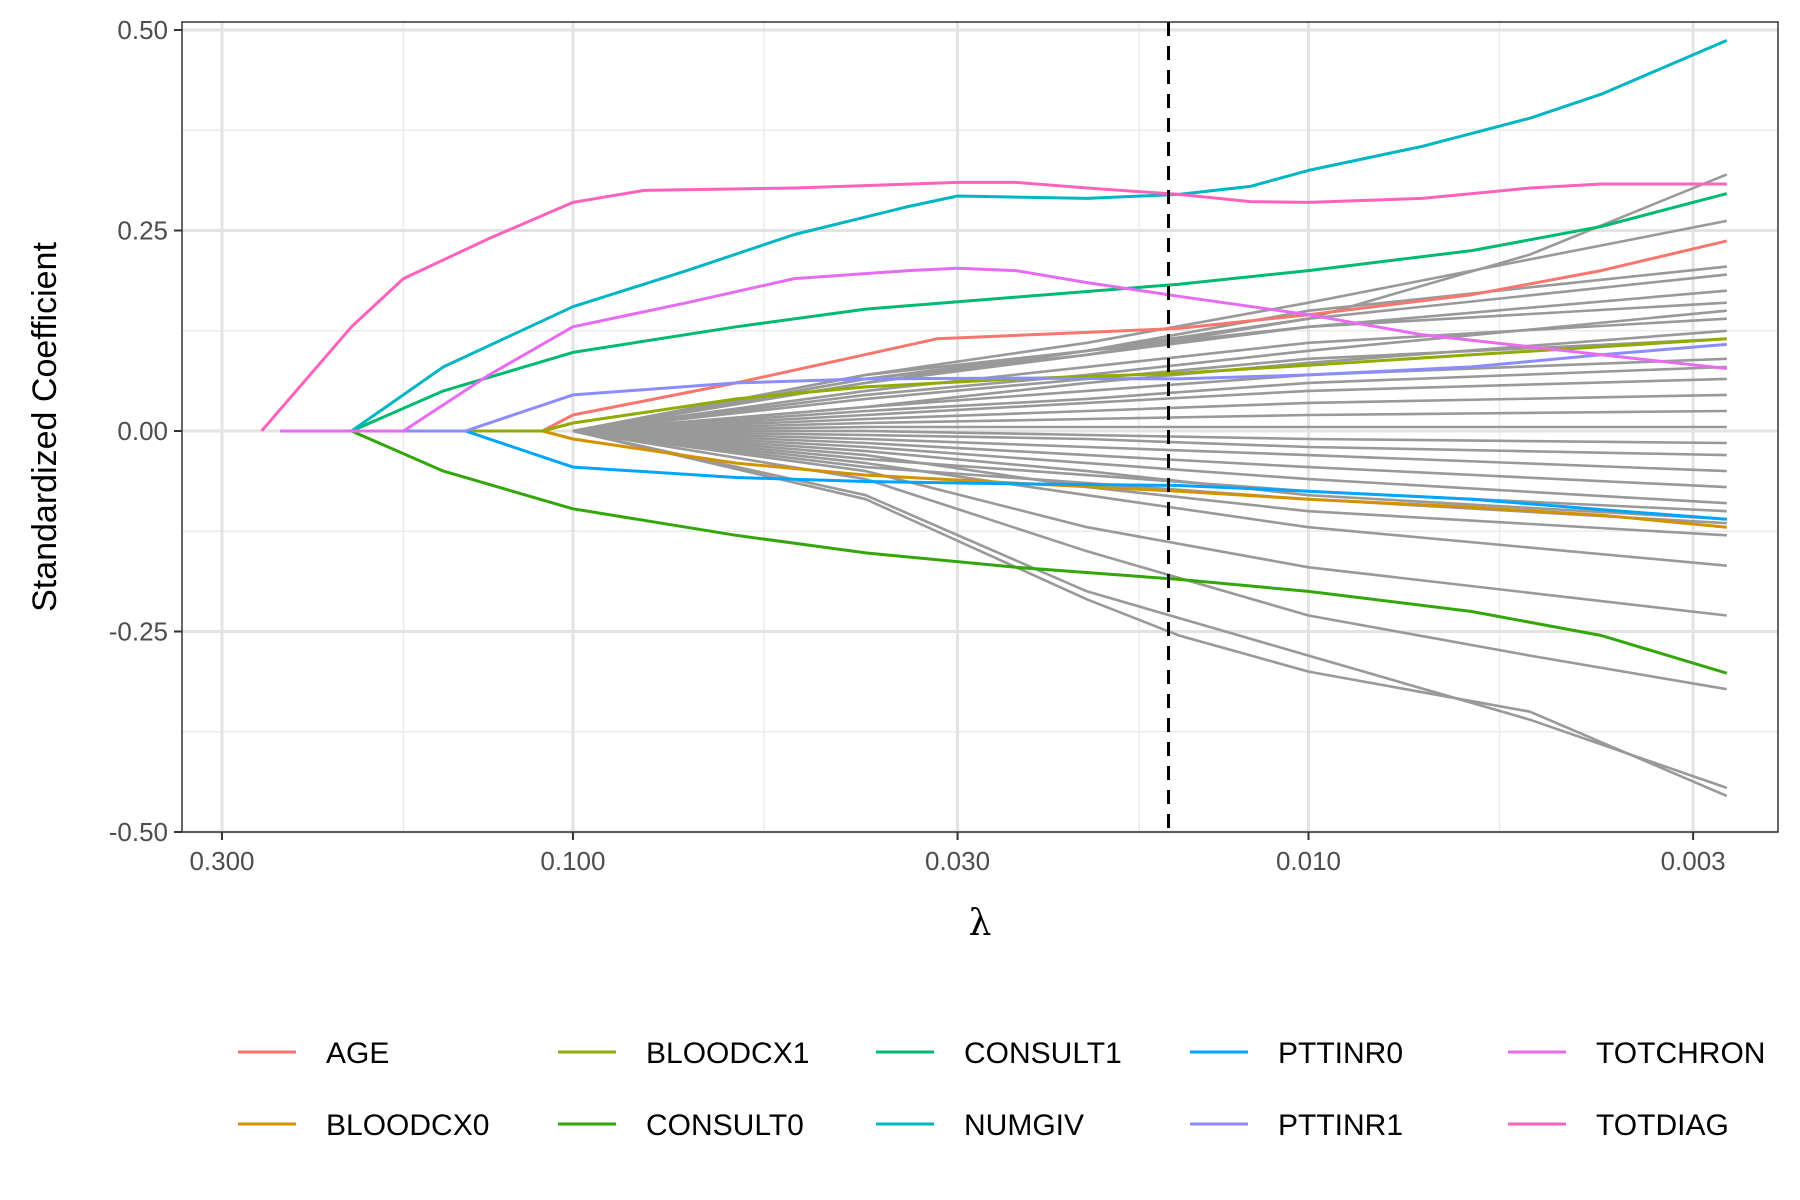 This screenshot has width=1800, height=1200. I want to click on y-tick-label: 0.00, so click(142, 431).